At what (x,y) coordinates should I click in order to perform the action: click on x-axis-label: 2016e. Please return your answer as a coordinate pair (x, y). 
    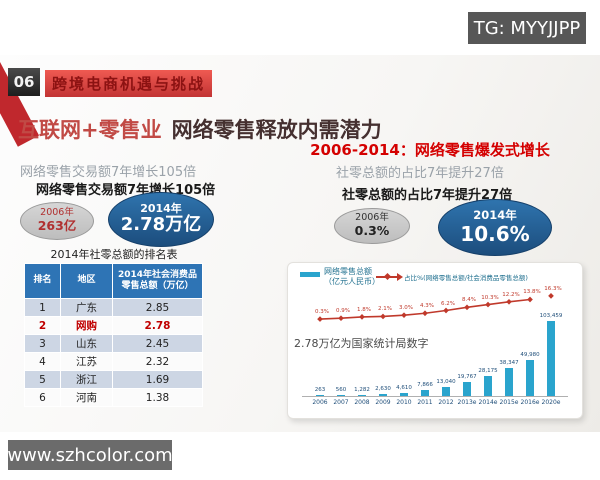
    Looking at the image, I should click on (530, 402).